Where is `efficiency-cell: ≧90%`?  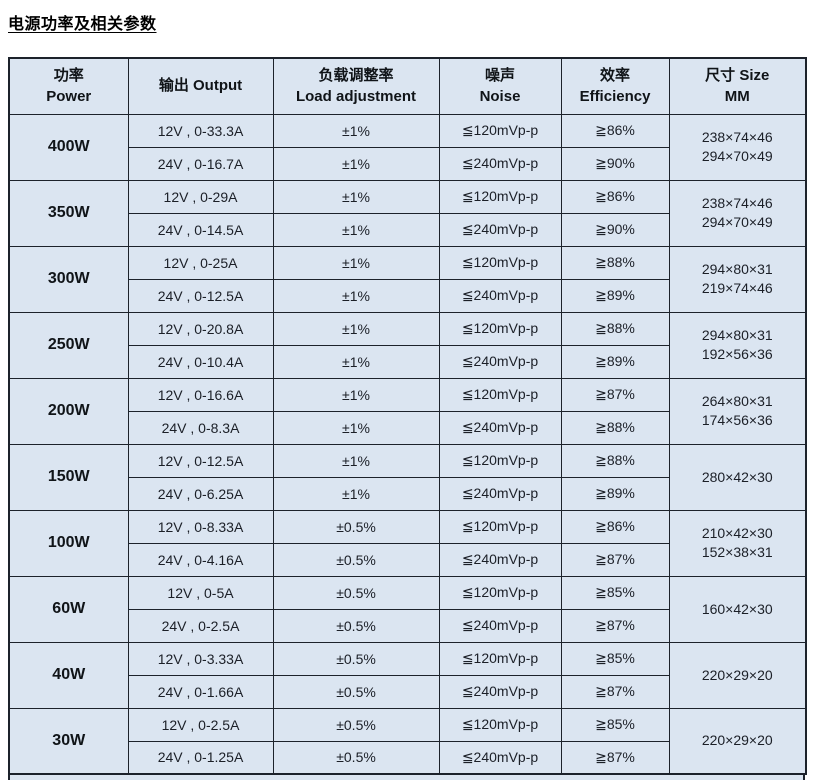 efficiency-cell: ≧90% is located at coordinates (615, 229).